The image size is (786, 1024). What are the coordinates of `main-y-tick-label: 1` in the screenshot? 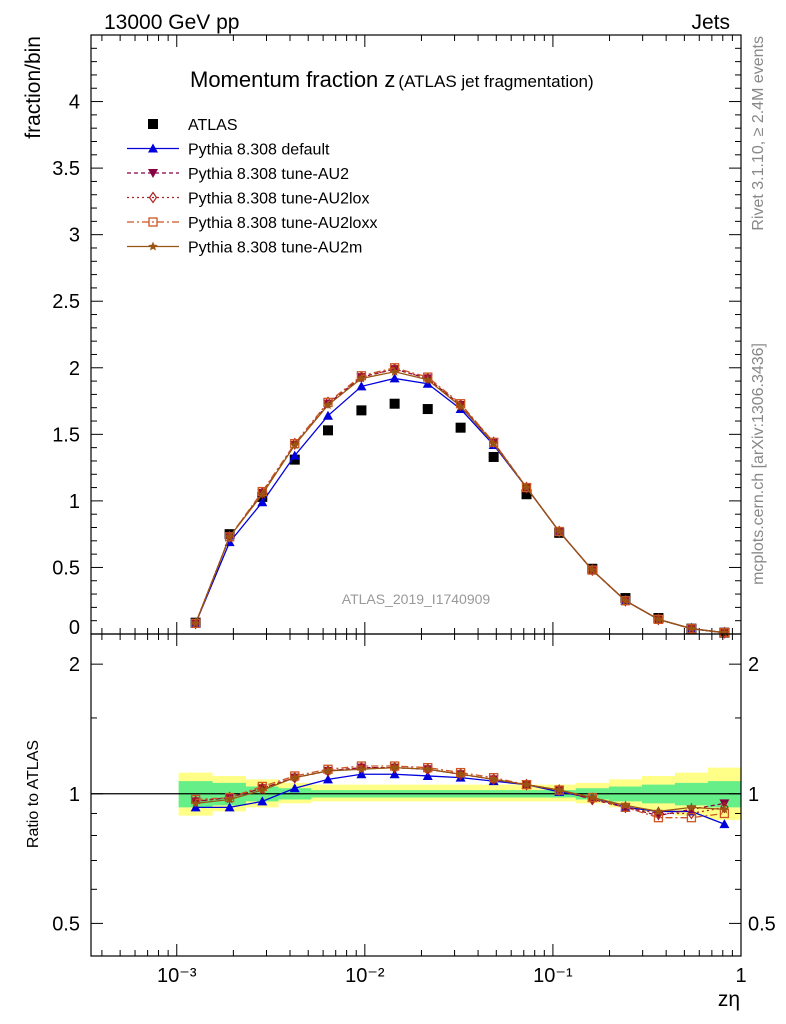 It's located at (74, 502).